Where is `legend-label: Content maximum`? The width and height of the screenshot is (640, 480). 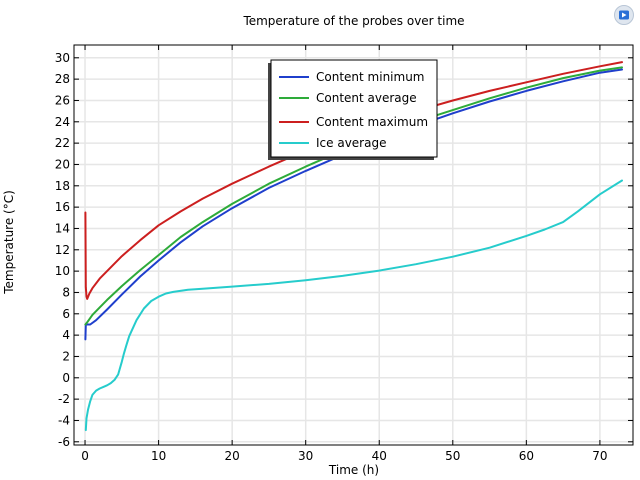 legend-label: Content maximum is located at coordinates (372, 122).